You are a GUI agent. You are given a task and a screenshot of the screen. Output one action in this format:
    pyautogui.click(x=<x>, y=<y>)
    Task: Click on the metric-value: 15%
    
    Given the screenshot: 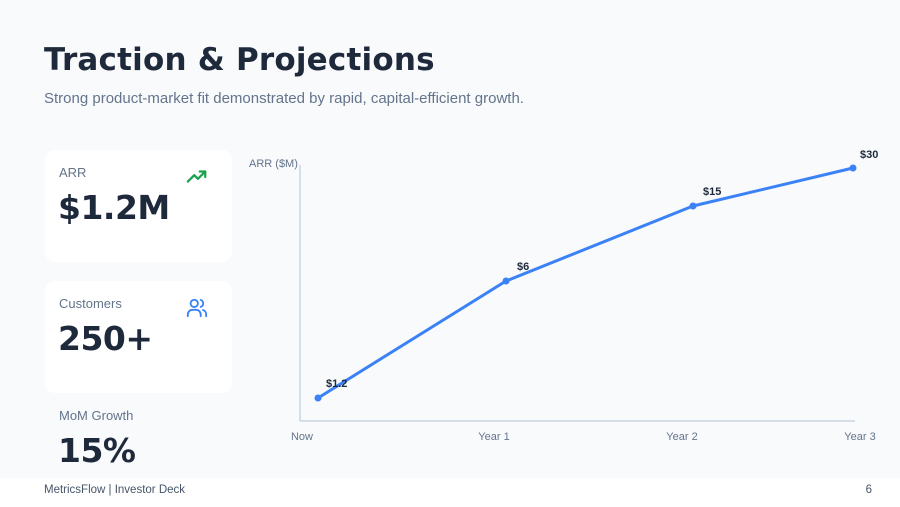 What is the action you would take?
    pyautogui.click(x=97, y=450)
    